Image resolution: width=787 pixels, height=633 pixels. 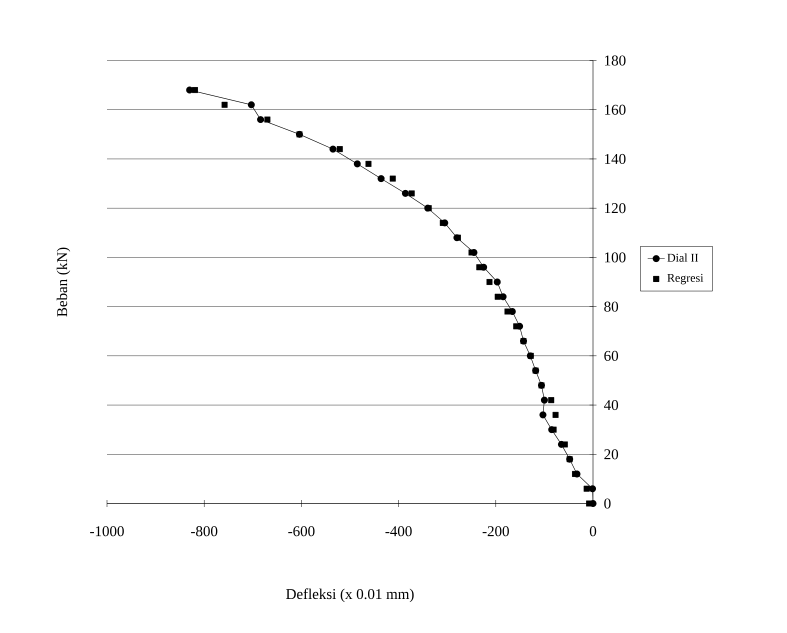 I want to click on y-tick-label: 100, so click(x=615, y=257).